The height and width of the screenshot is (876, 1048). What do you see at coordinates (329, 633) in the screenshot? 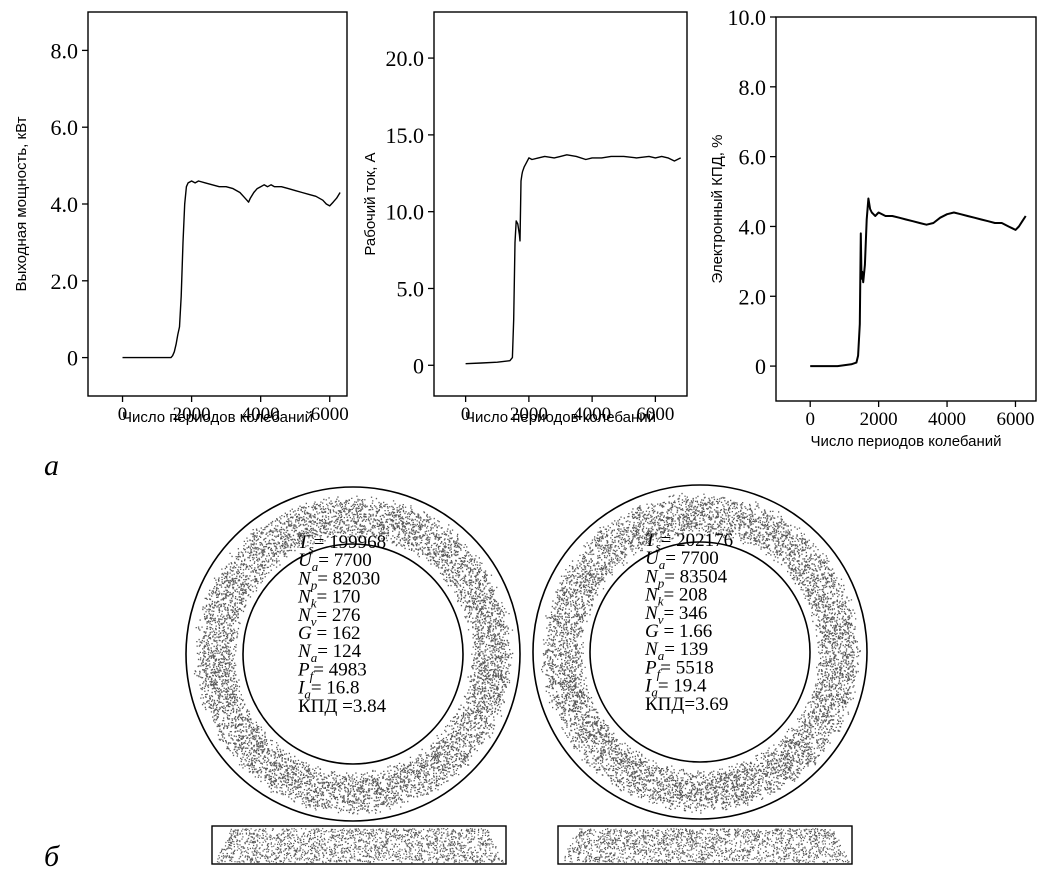
I see `param-line: G = 162` at bounding box center [329, 633].